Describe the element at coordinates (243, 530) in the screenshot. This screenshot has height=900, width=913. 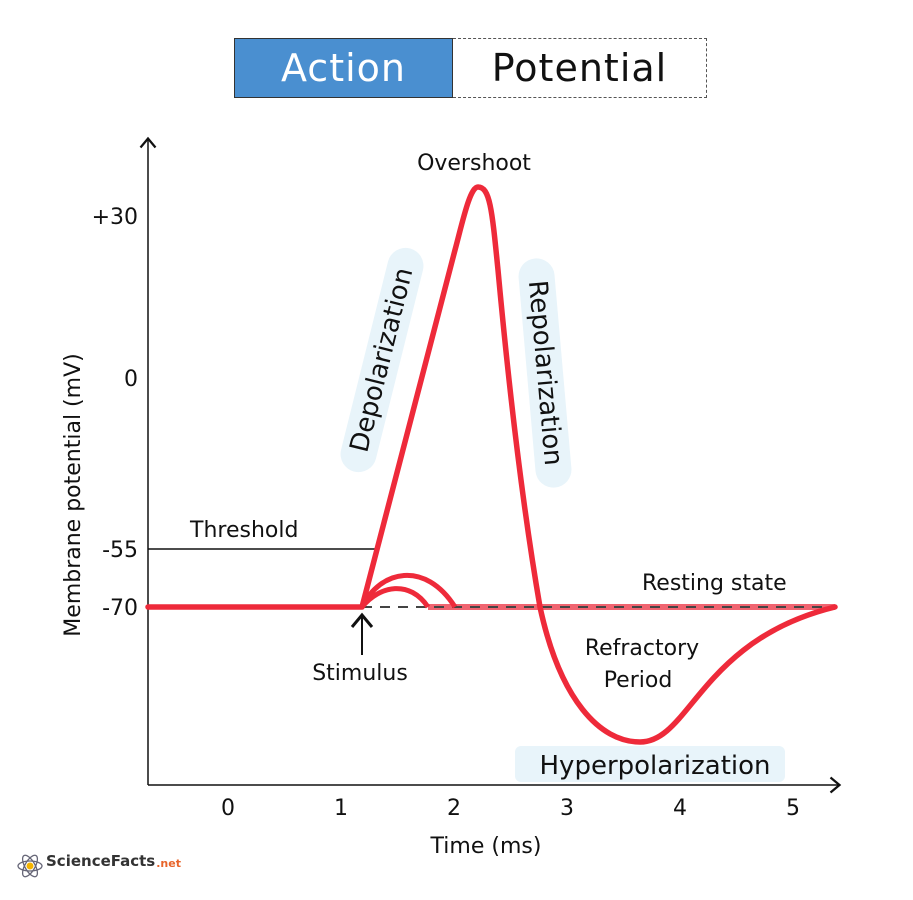
I see `threshold-label: Threshold` at that location.